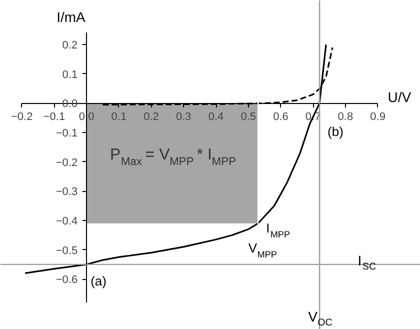 This screenshot has height=329, width=420. What do you see at coordinates (67, 280) in the screenshot?
I see `y-tick-label: −0.6` at bounding box center [67, 280].